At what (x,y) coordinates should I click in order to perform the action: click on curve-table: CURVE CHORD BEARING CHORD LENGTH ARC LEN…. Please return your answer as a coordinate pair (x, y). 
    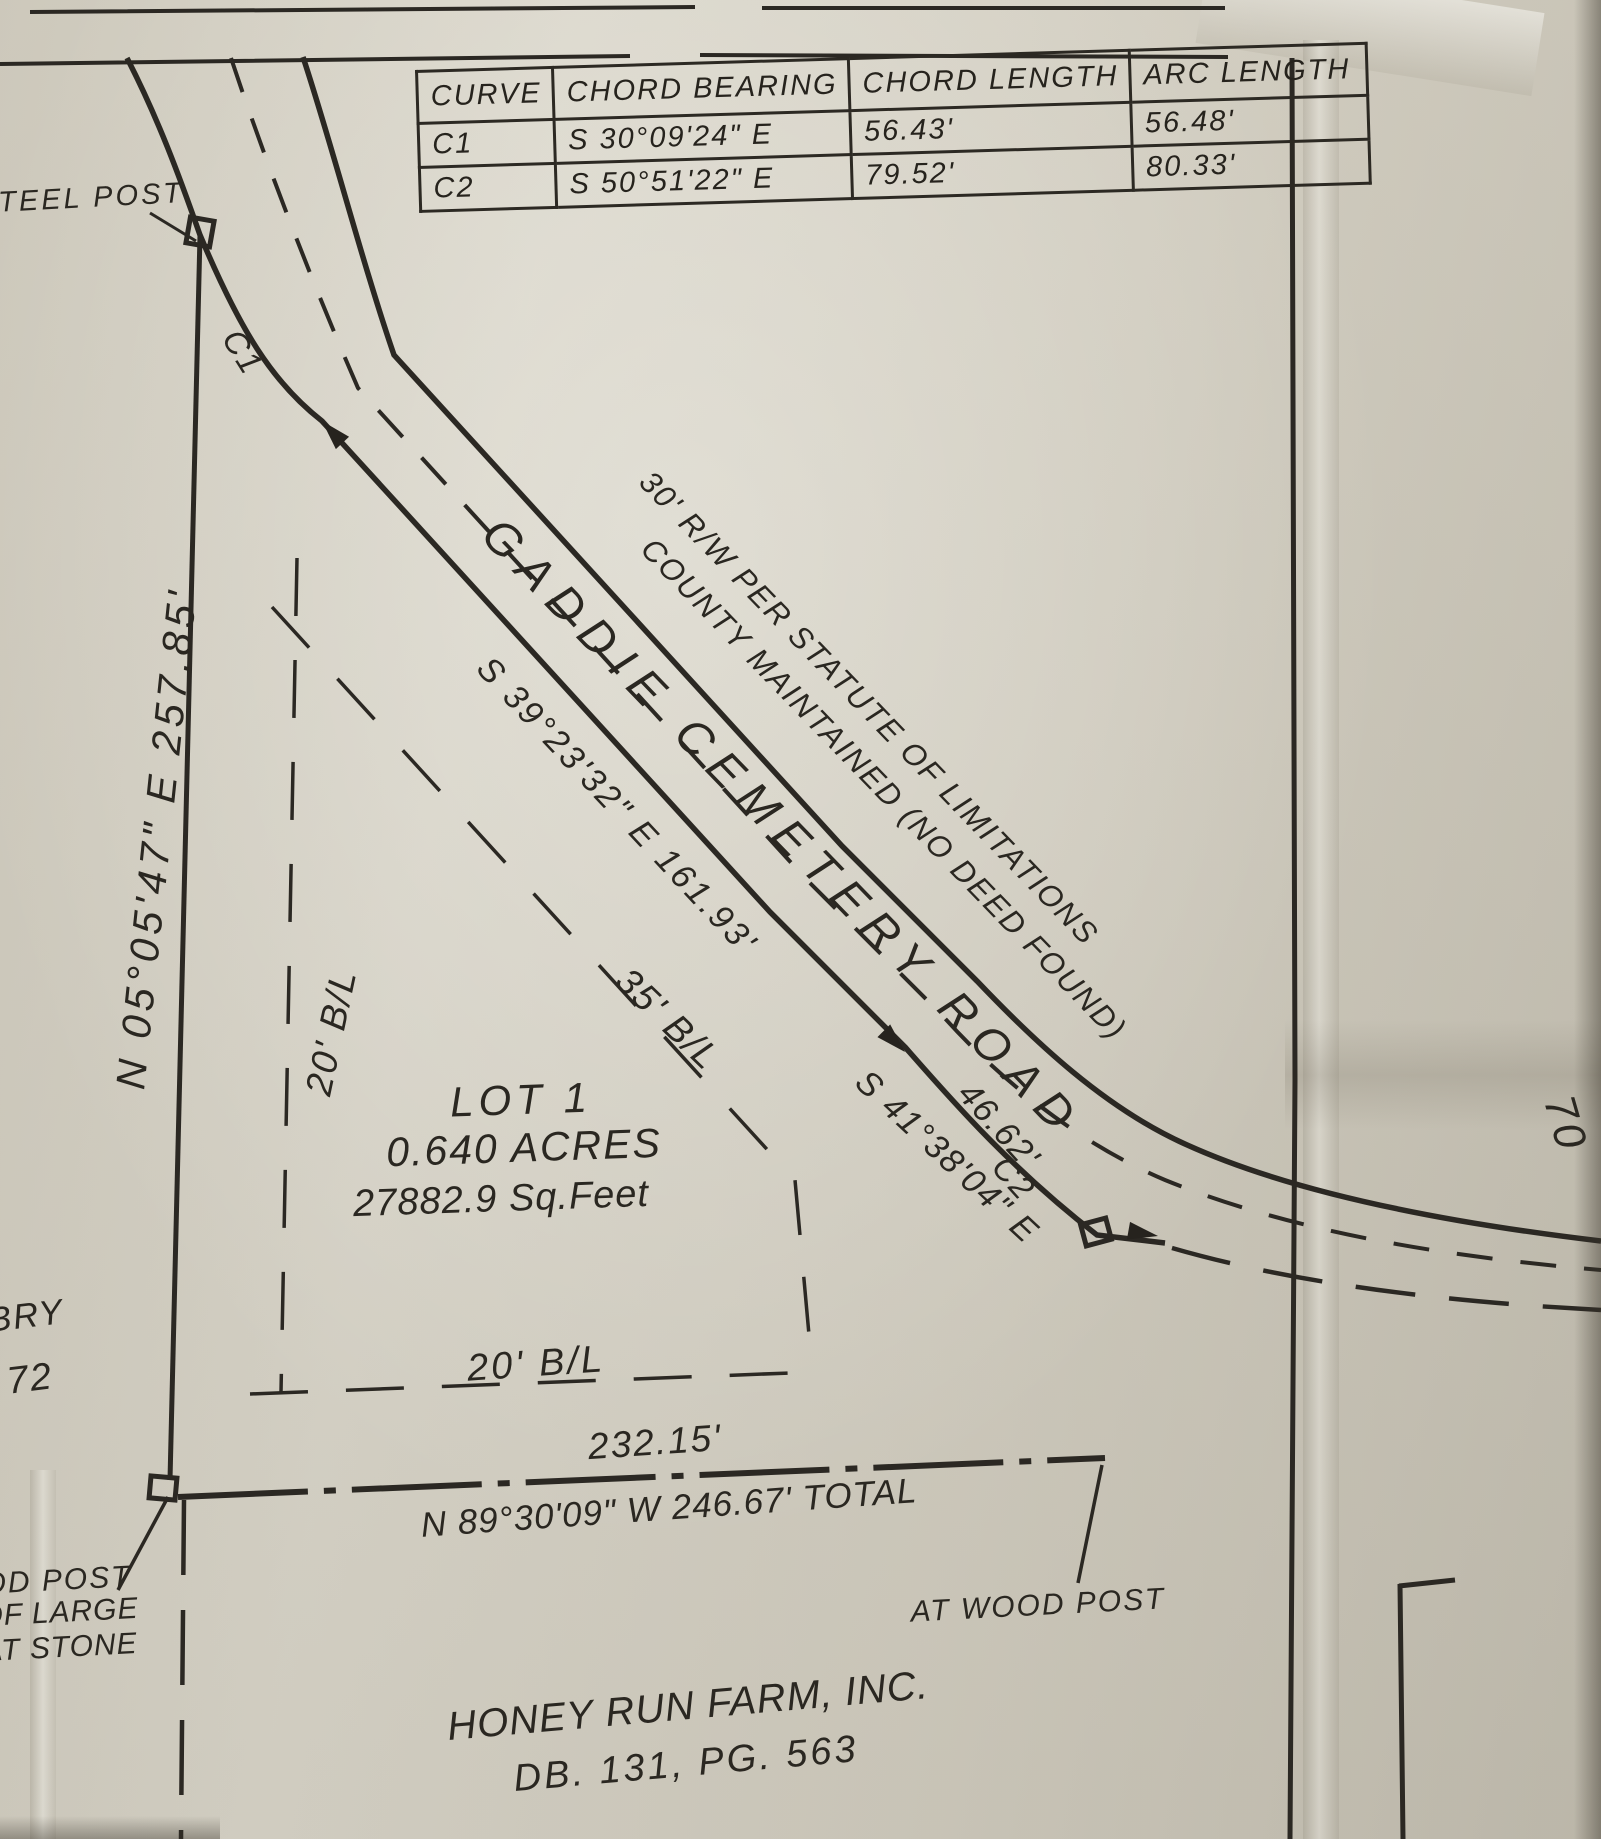
    Looking at the image, I should click on (893, 127).